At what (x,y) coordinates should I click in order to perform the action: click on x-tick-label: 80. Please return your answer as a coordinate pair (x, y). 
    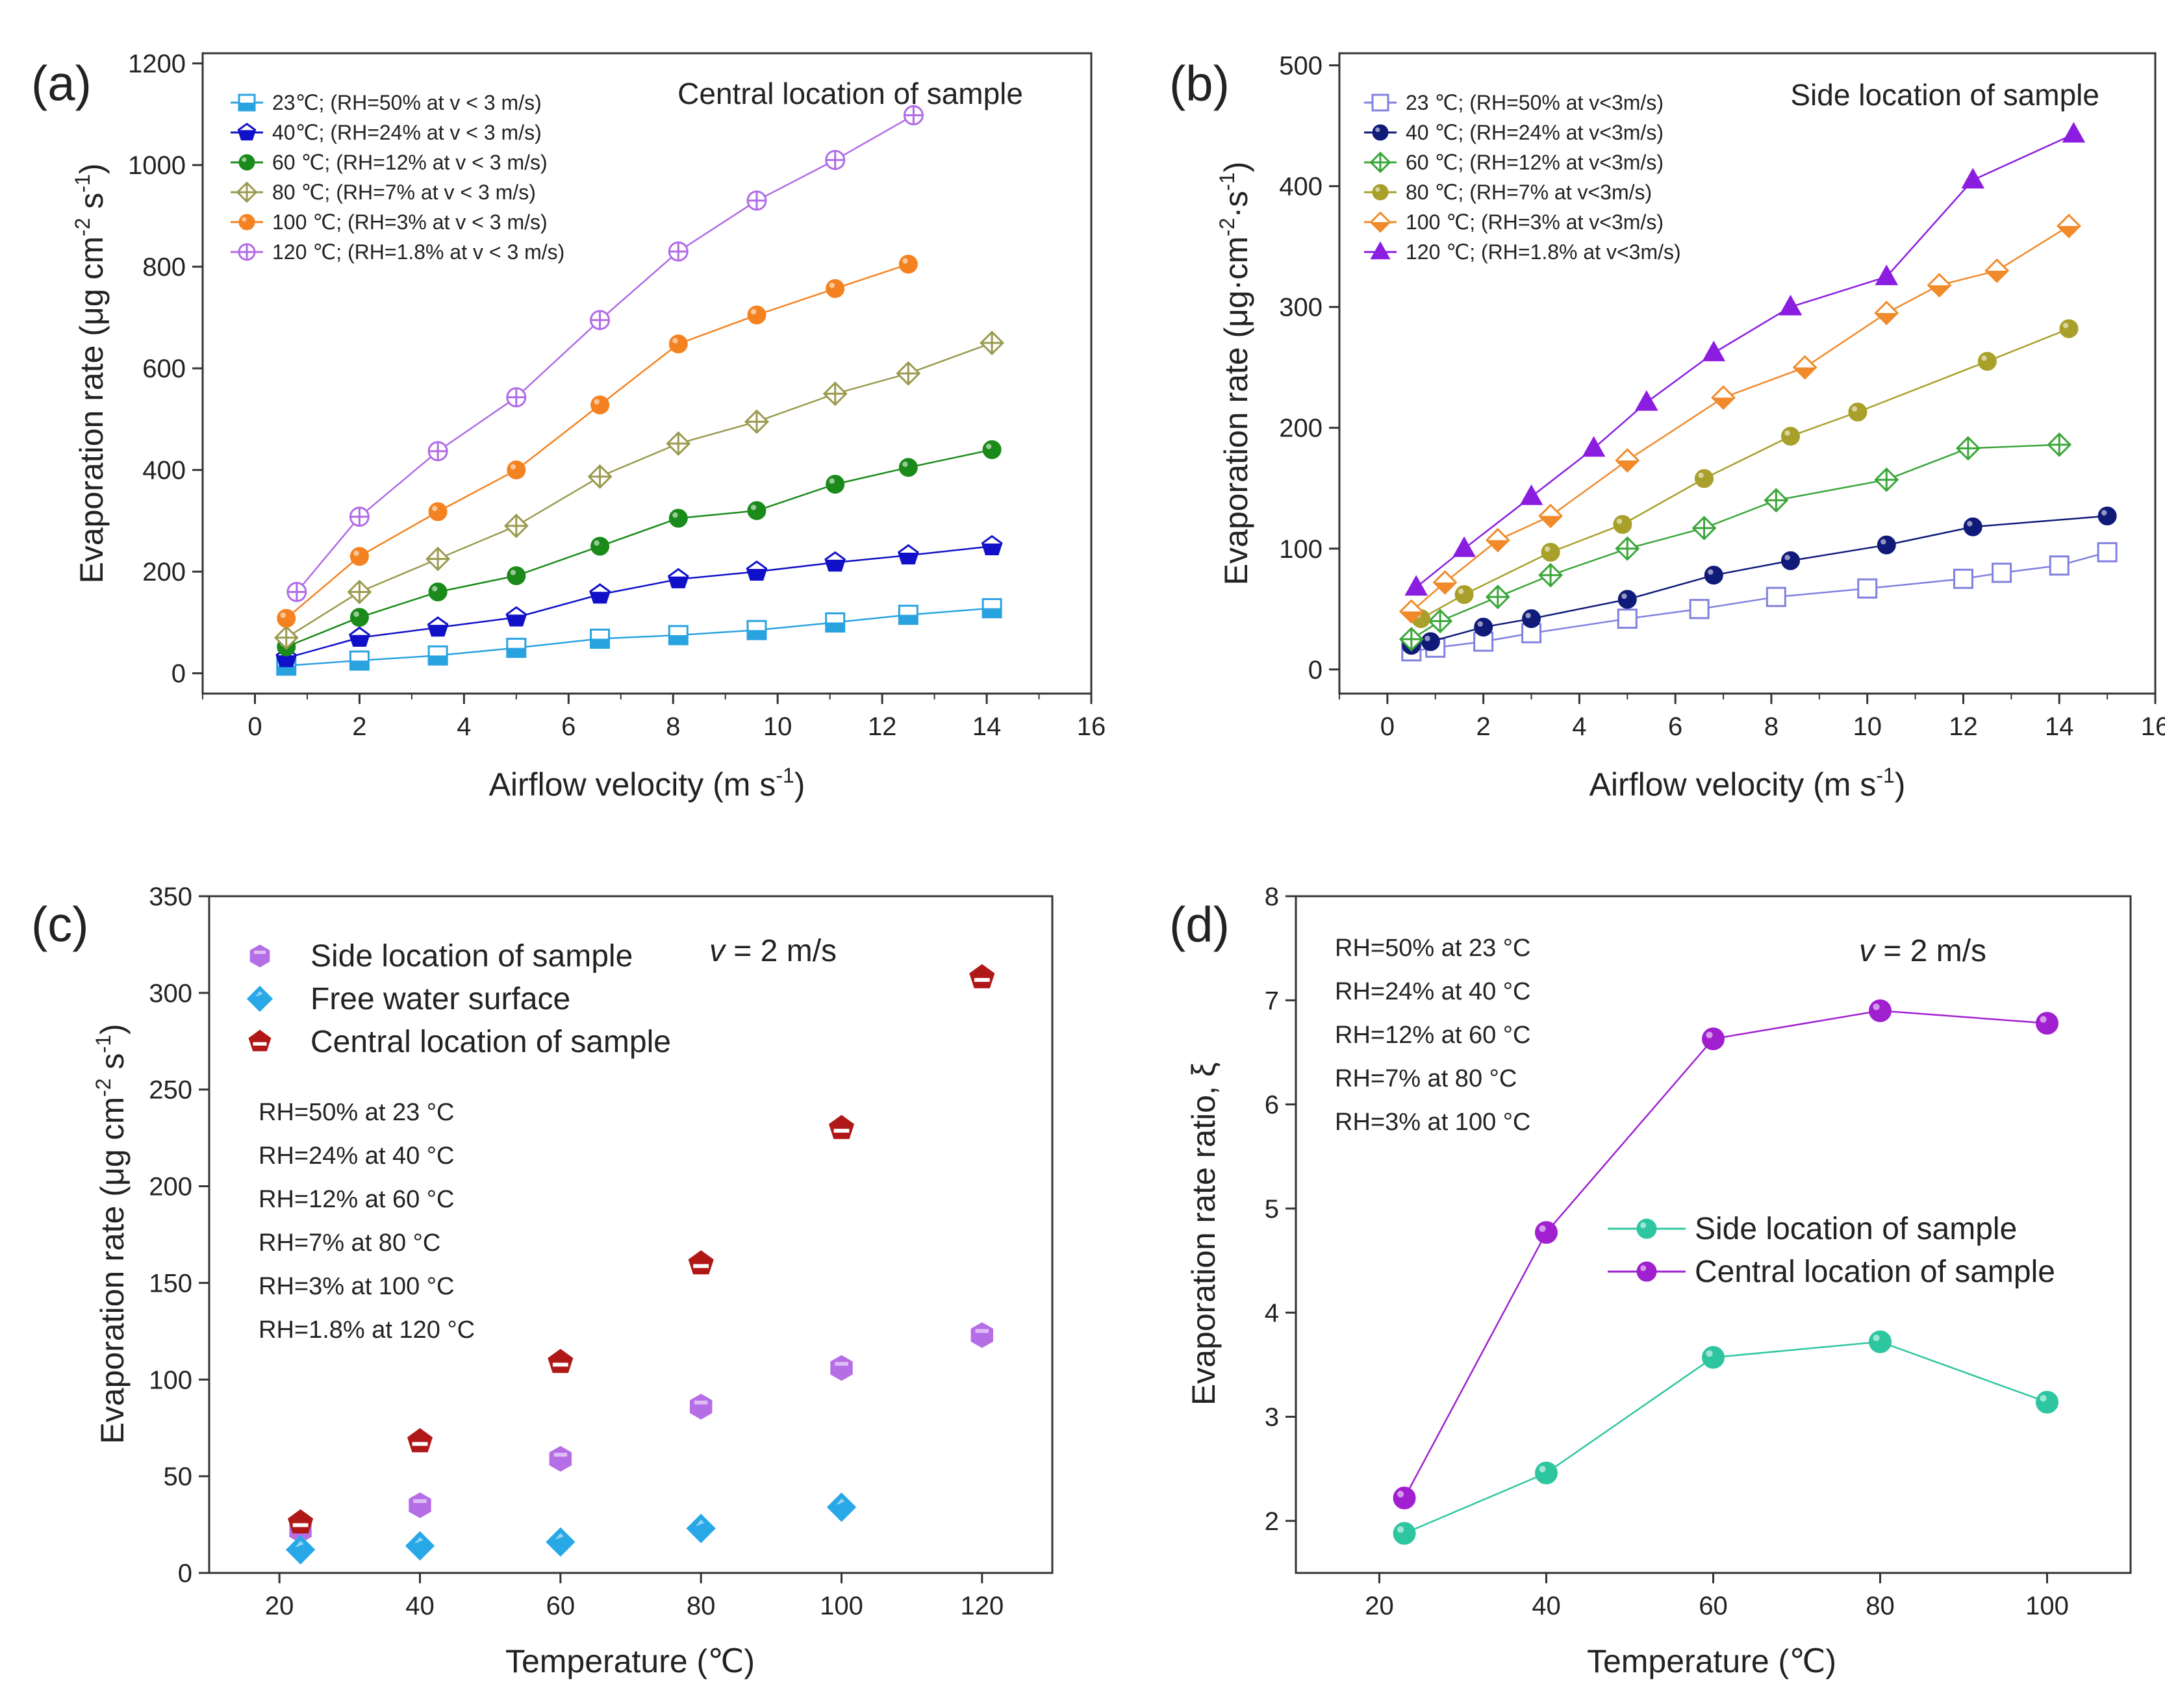
    Looking at the image, I should click on (701, 1606).